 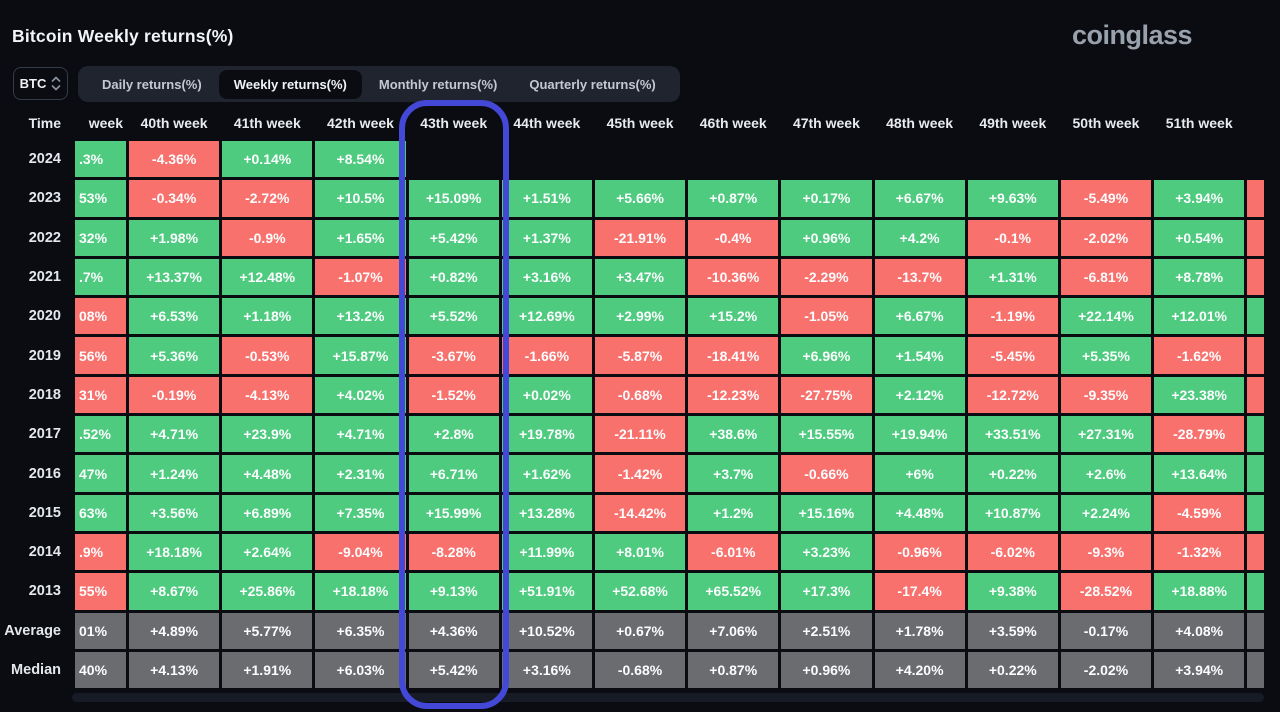 I want to click on heatmap-cell: +4.36%, so click(x=453, y=630).